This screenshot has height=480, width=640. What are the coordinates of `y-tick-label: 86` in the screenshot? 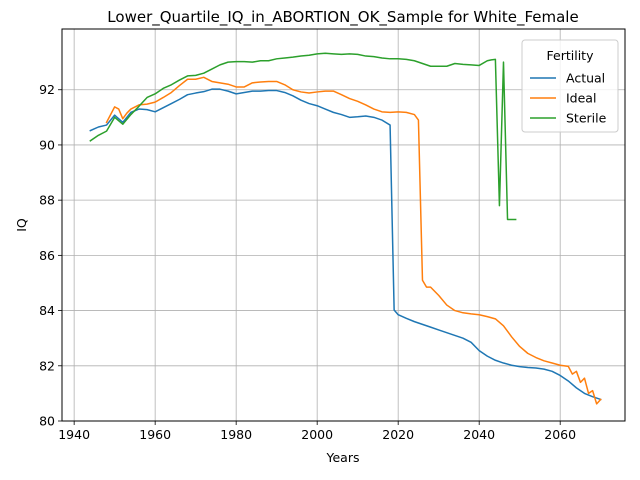 It's located at (47, 255).